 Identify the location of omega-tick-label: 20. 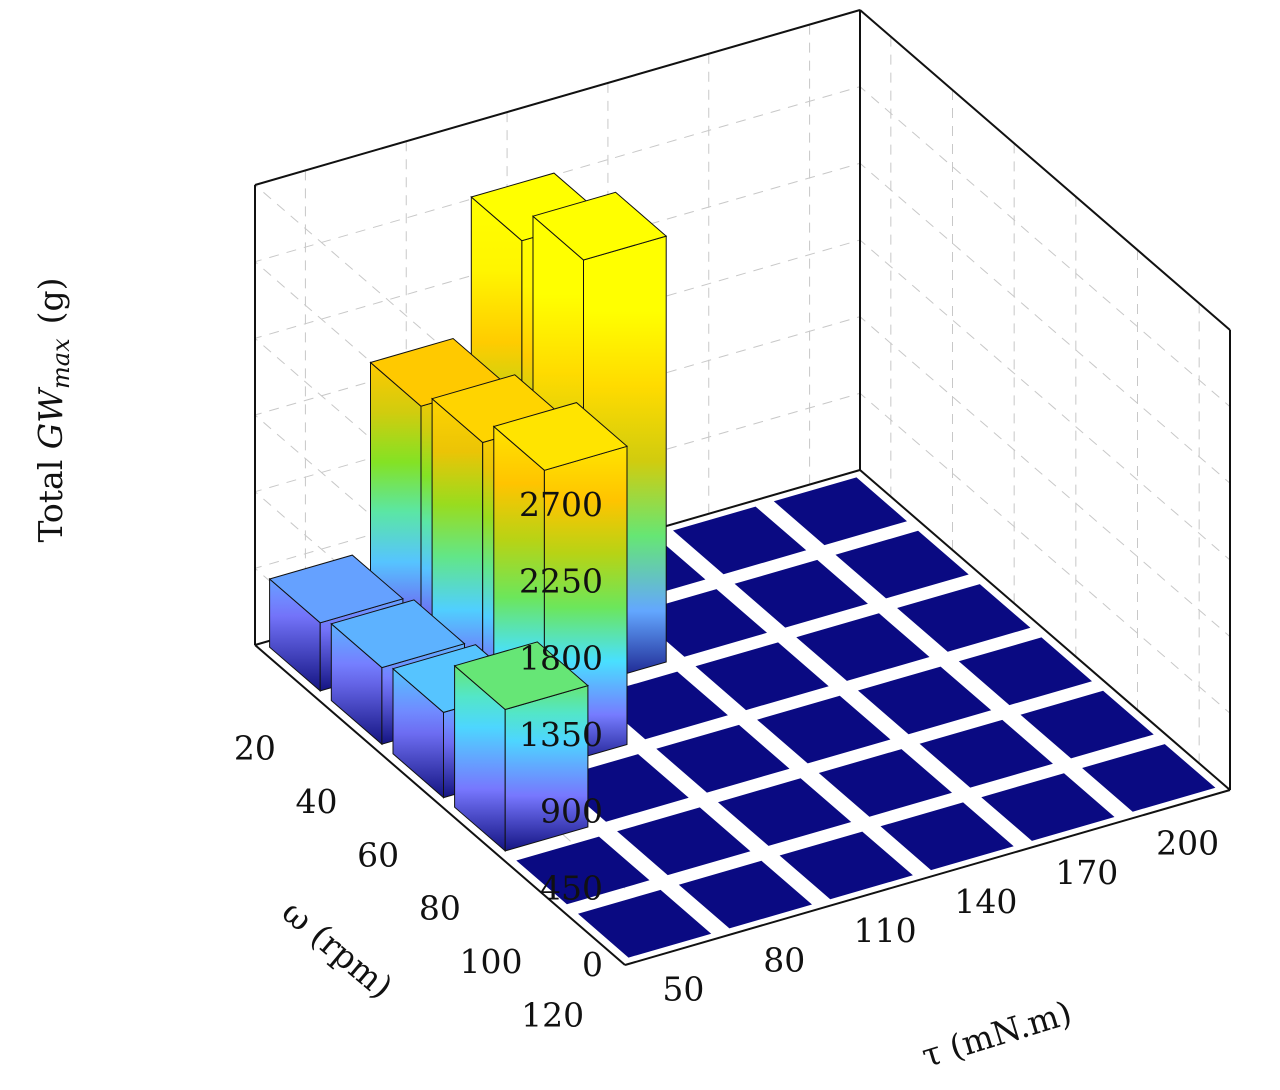
(255, 748).